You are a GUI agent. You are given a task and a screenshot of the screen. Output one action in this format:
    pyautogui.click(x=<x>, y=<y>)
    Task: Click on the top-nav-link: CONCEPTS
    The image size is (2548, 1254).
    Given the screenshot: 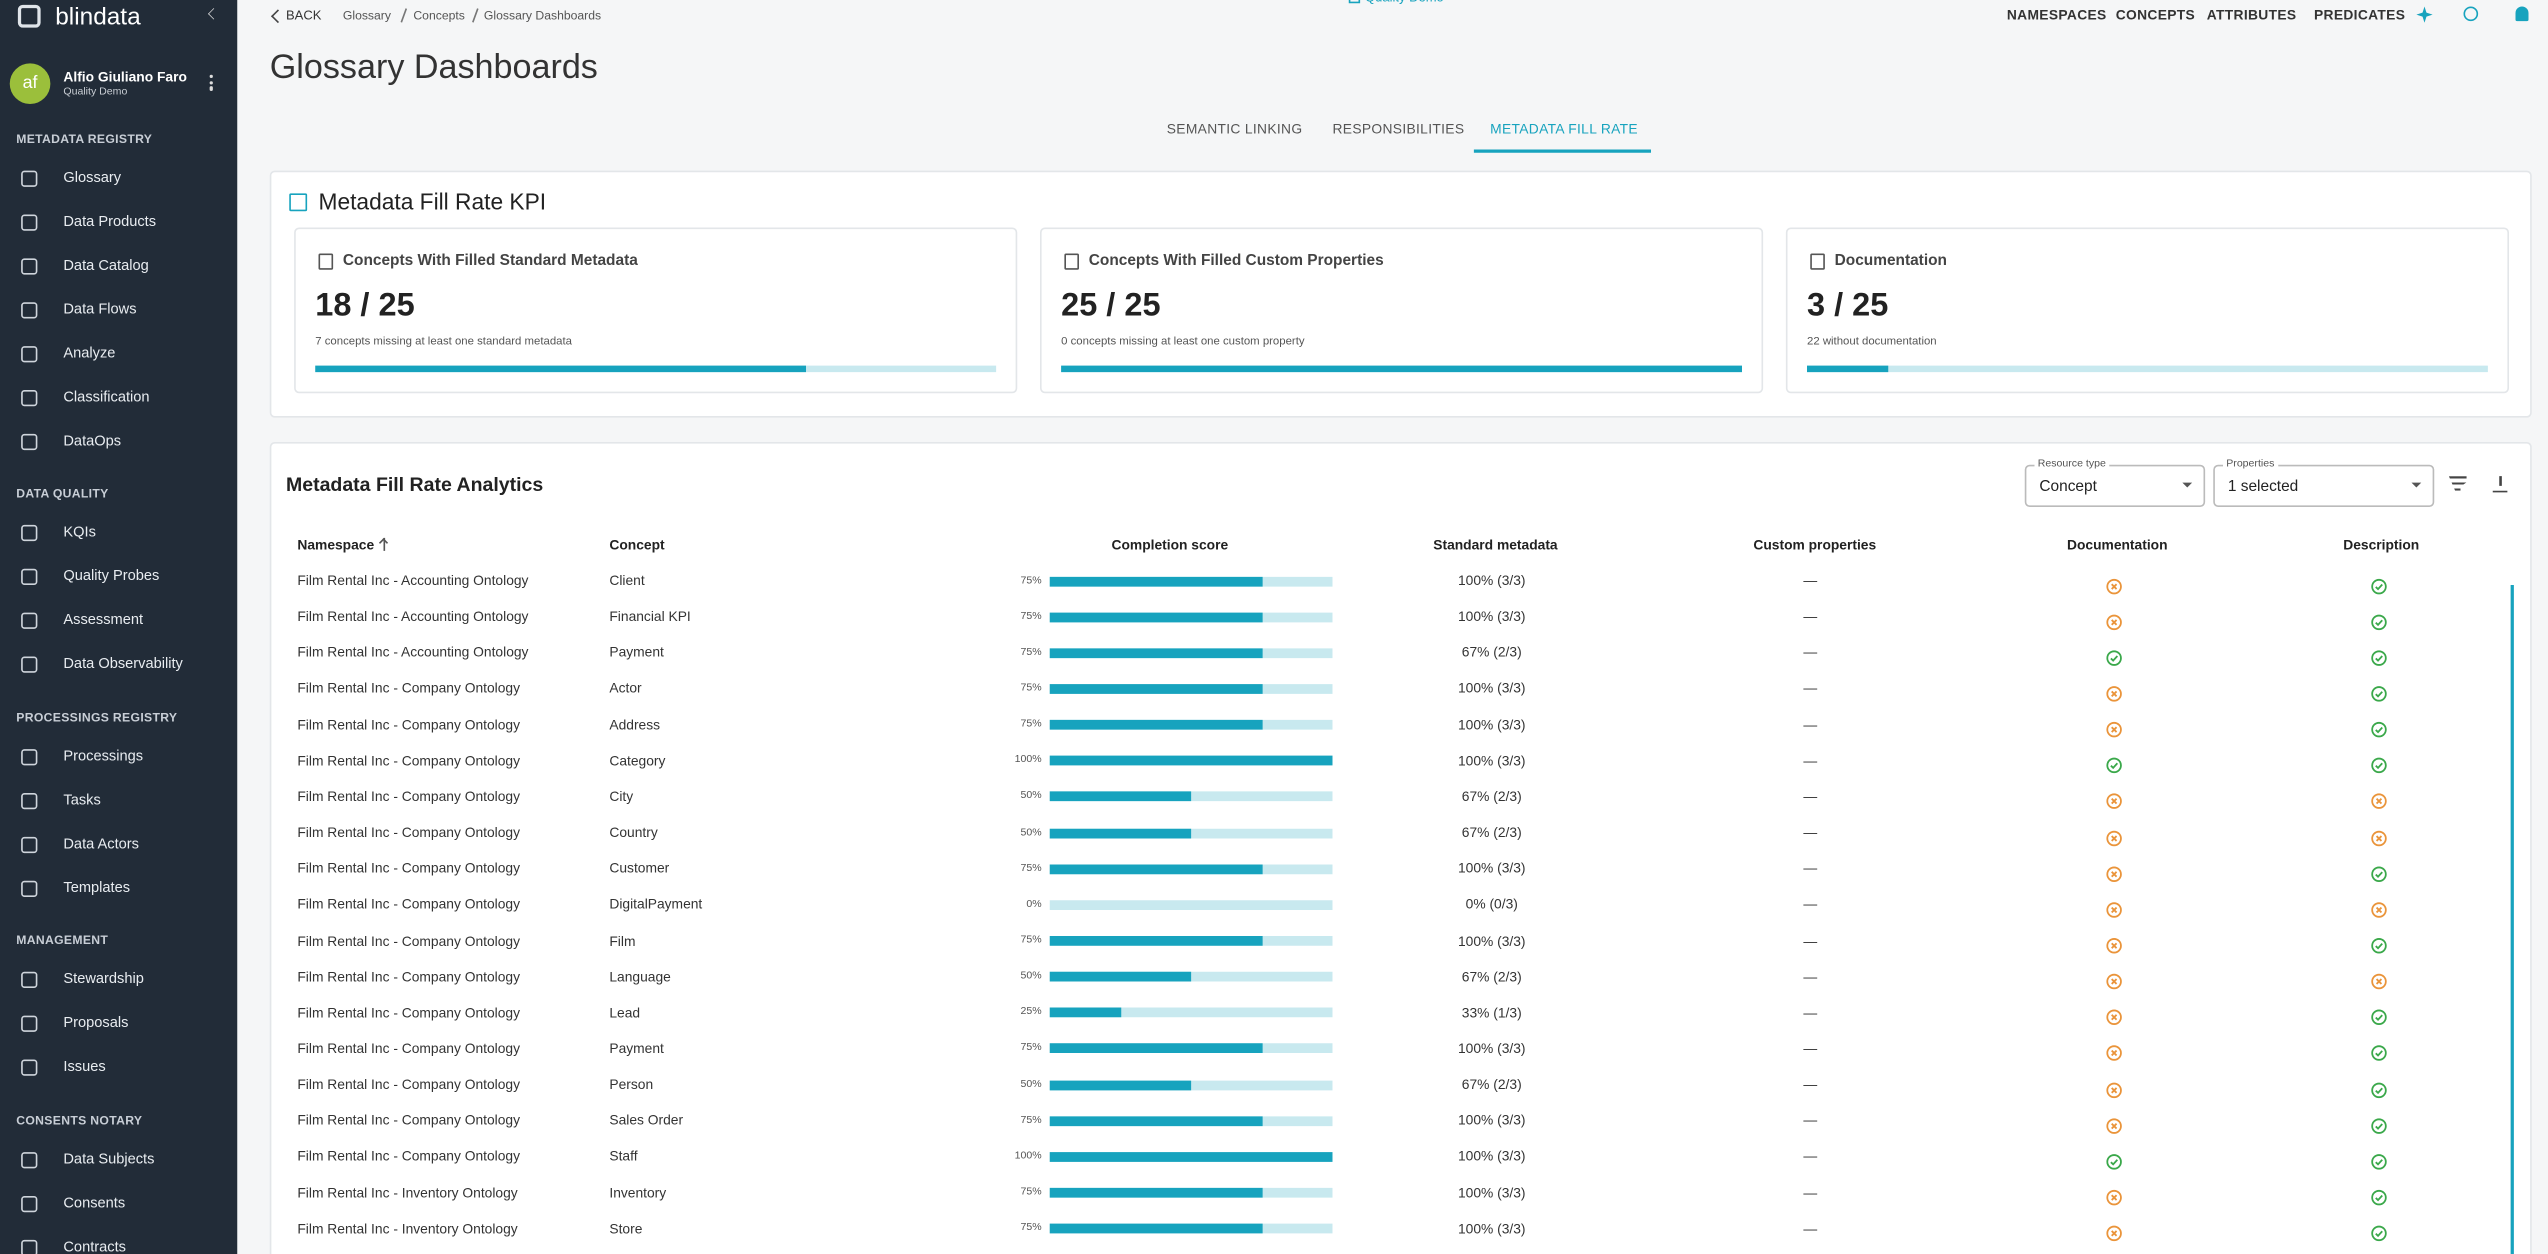 What is the action you would take?
    pyautogui.click(x=2155, y=14)
    